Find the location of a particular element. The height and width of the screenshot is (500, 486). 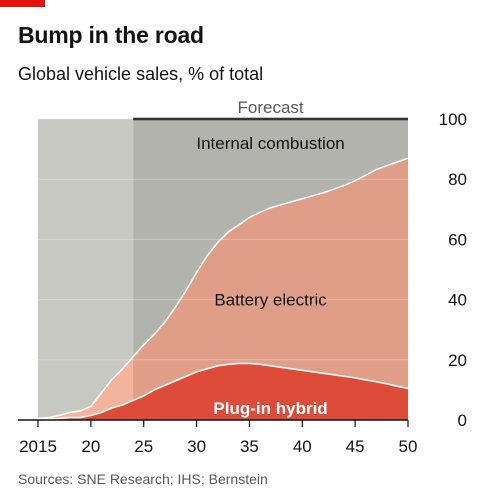

plug-in-hybrid-area is located at coordinates (223, 391).